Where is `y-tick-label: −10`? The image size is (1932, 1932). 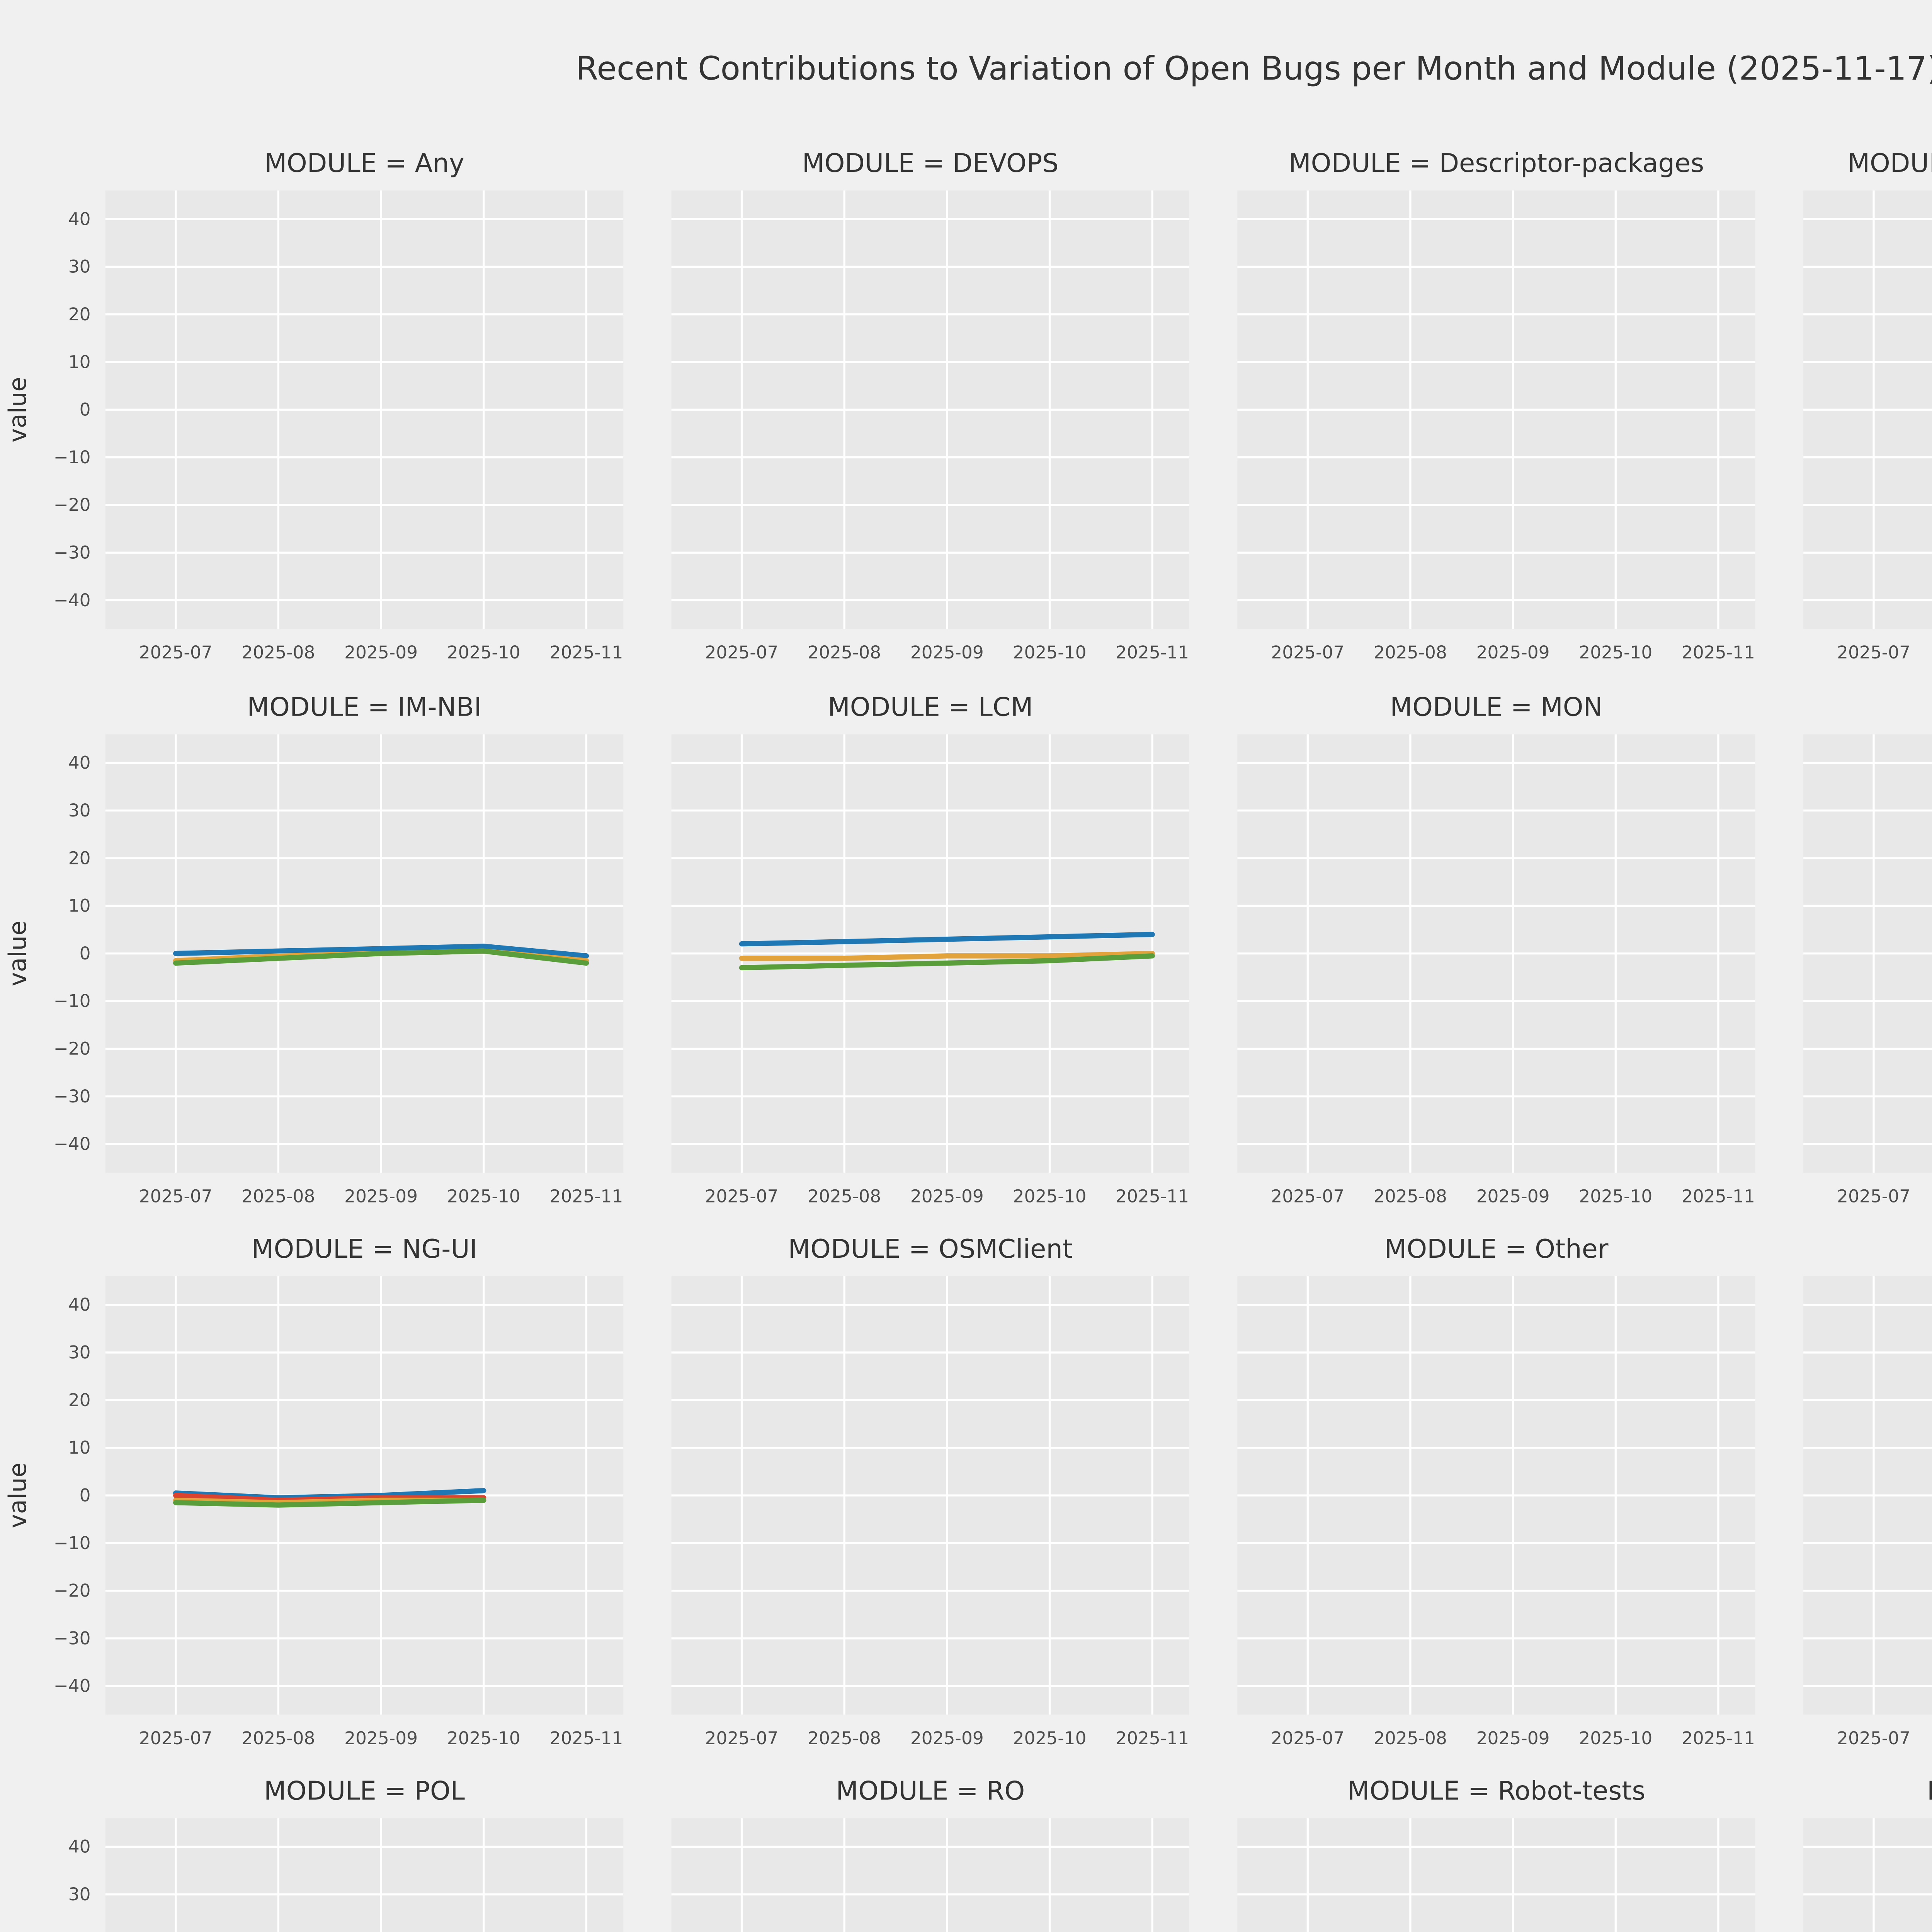
y-tick-label: −10 is located at coordinates (73, 457).